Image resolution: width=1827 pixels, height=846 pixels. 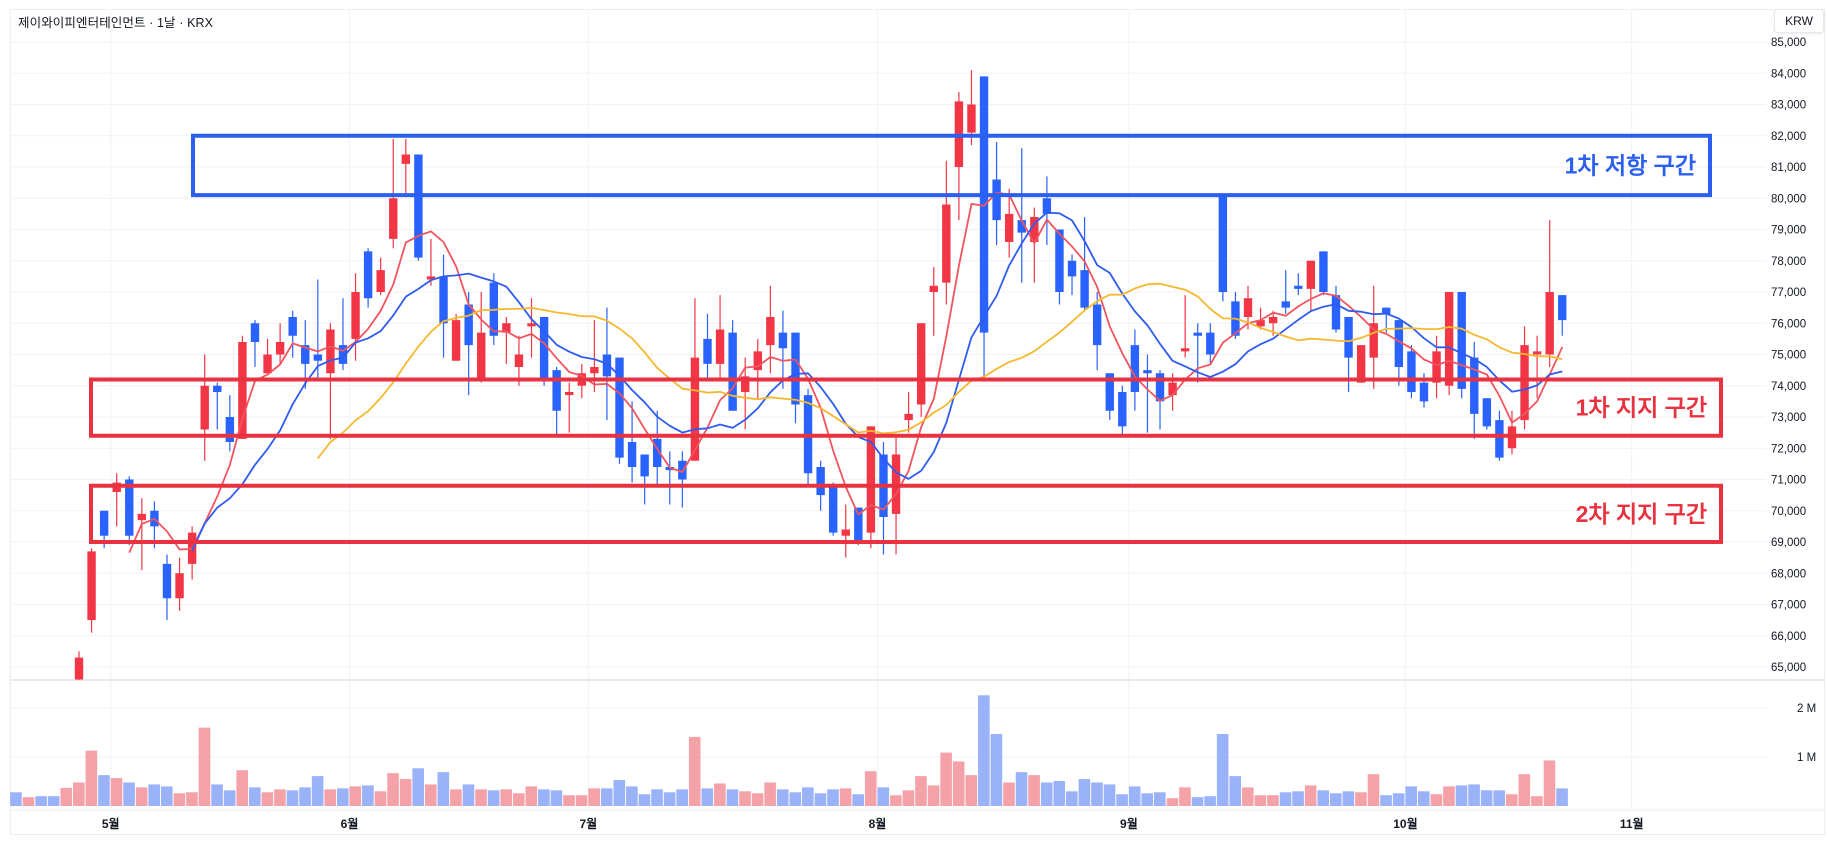 What do you see at coordinates (1641, 408) in the screenshot?
I see `support-zone-label: 1차 지지 구간` at bounding box center [1641, 408].